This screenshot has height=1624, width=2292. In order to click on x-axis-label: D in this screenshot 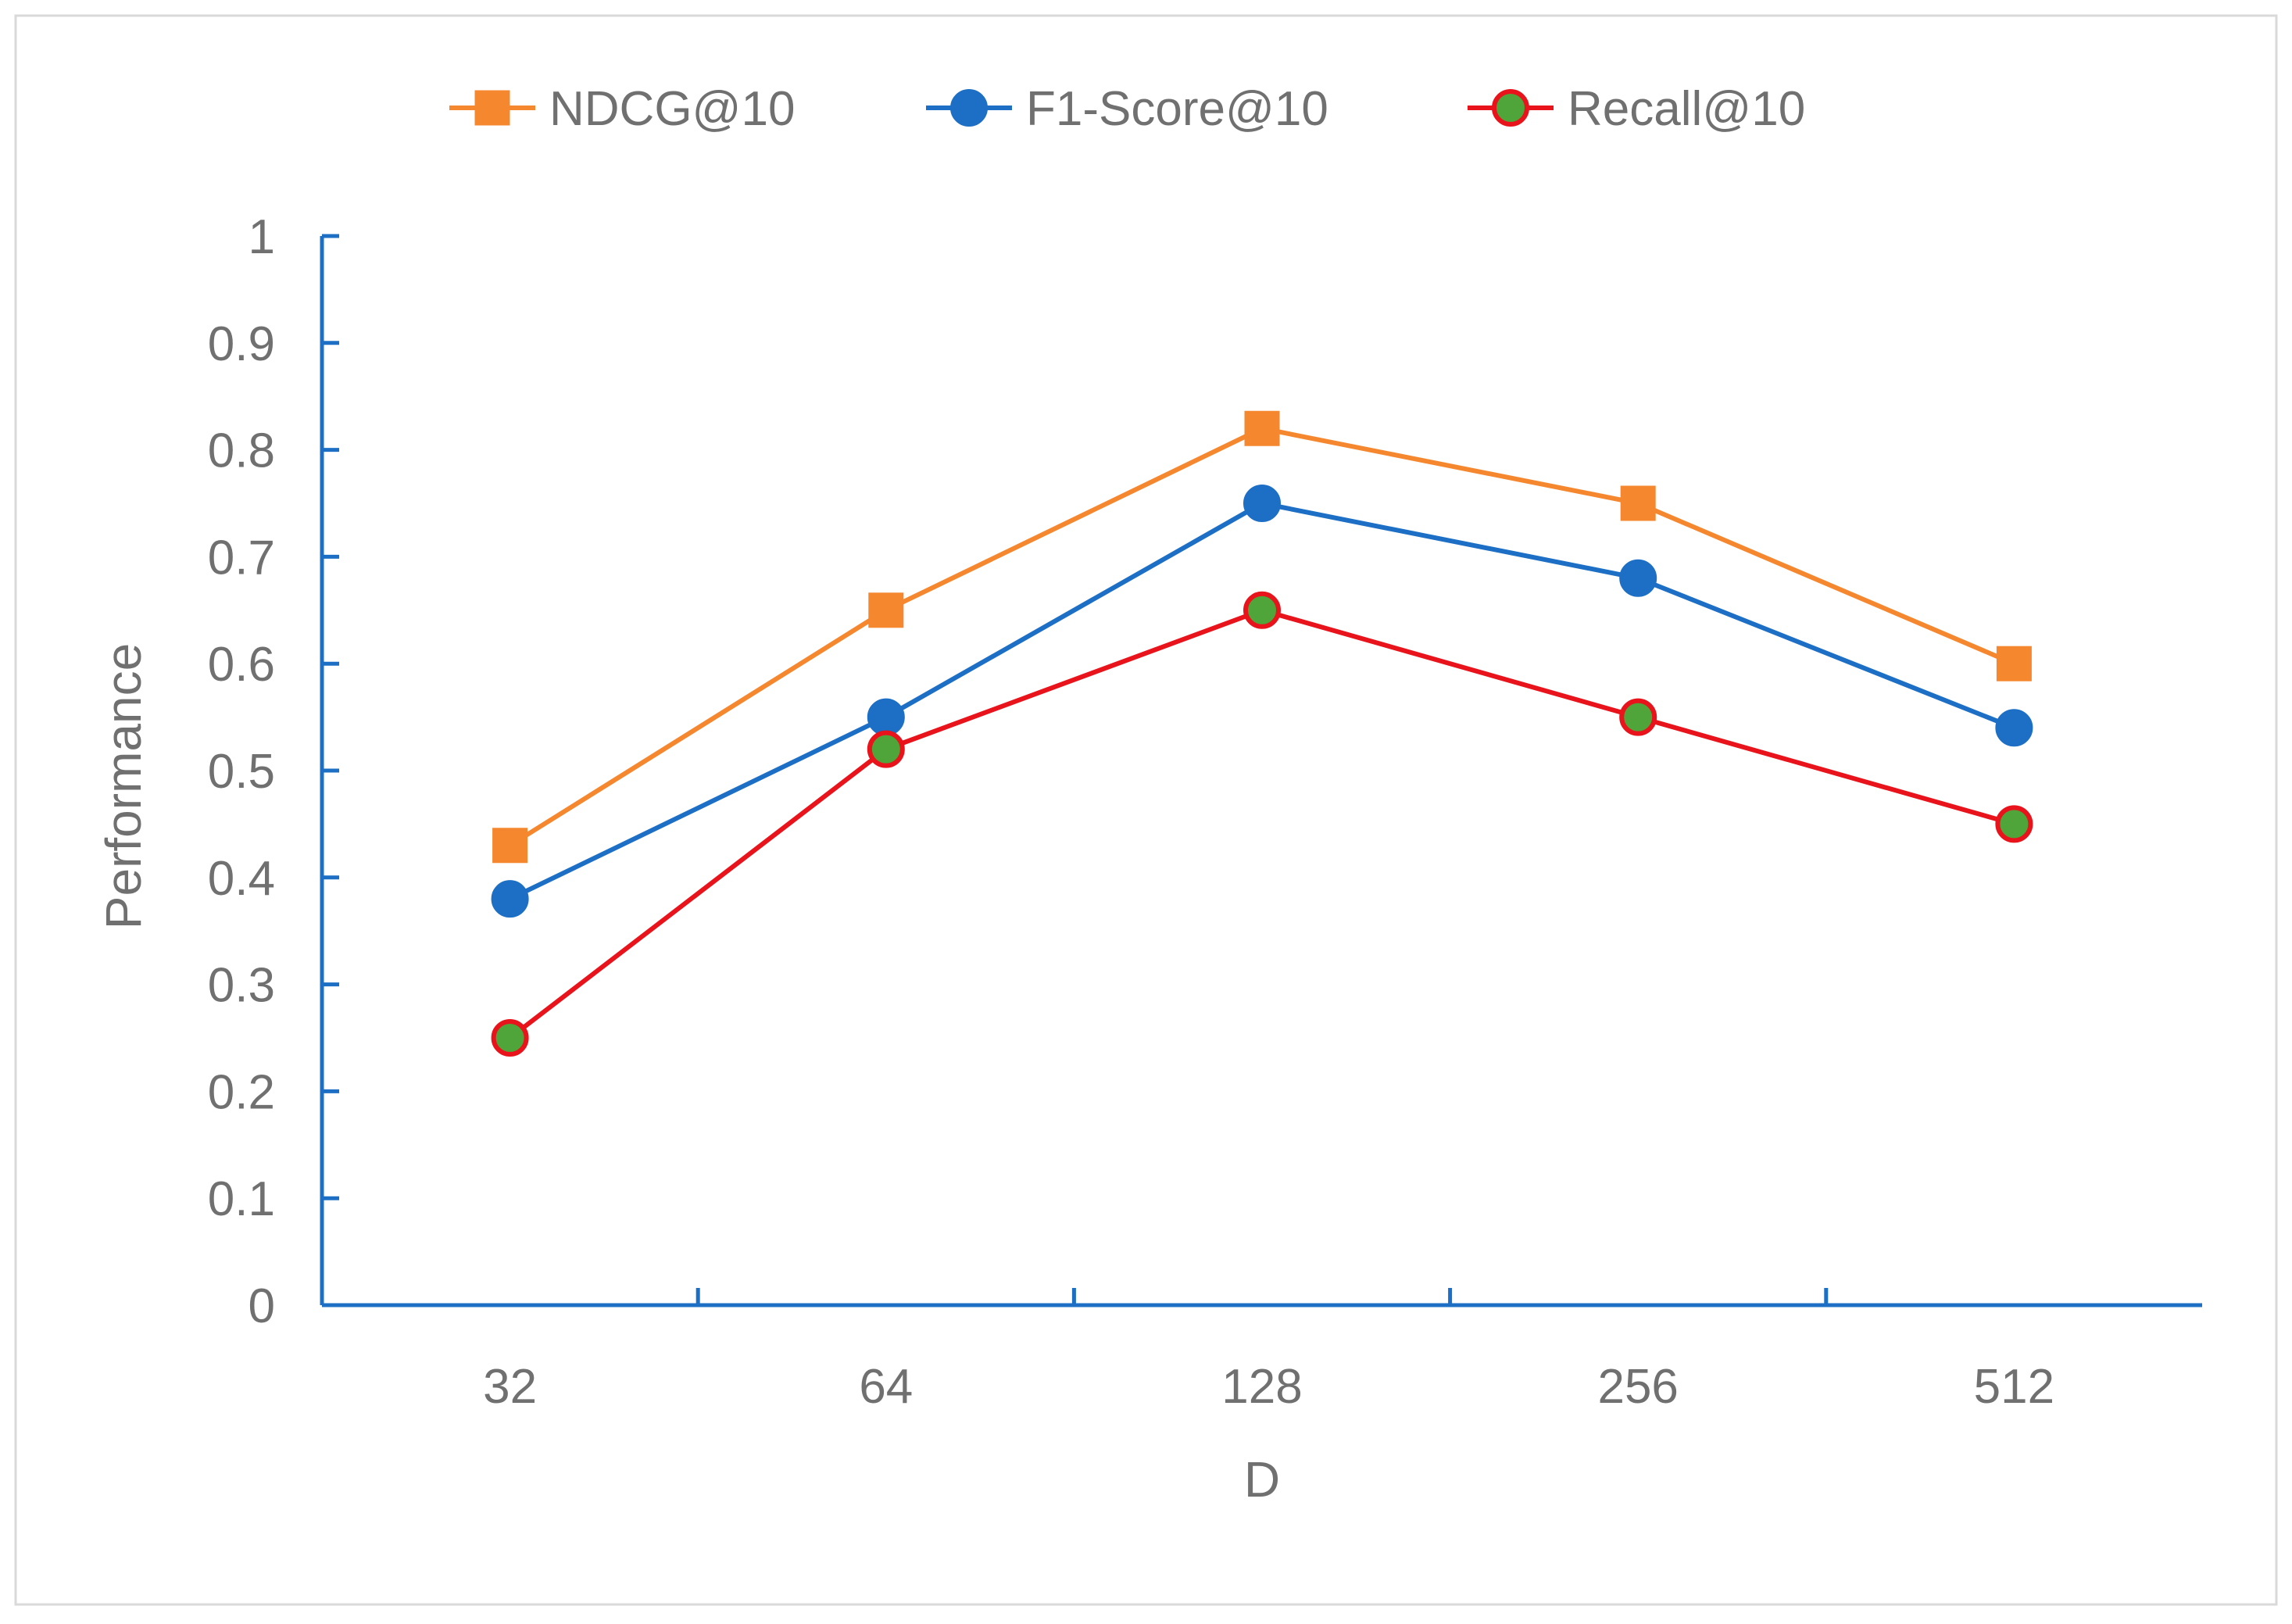, I will do `click(1262, 1479)`.